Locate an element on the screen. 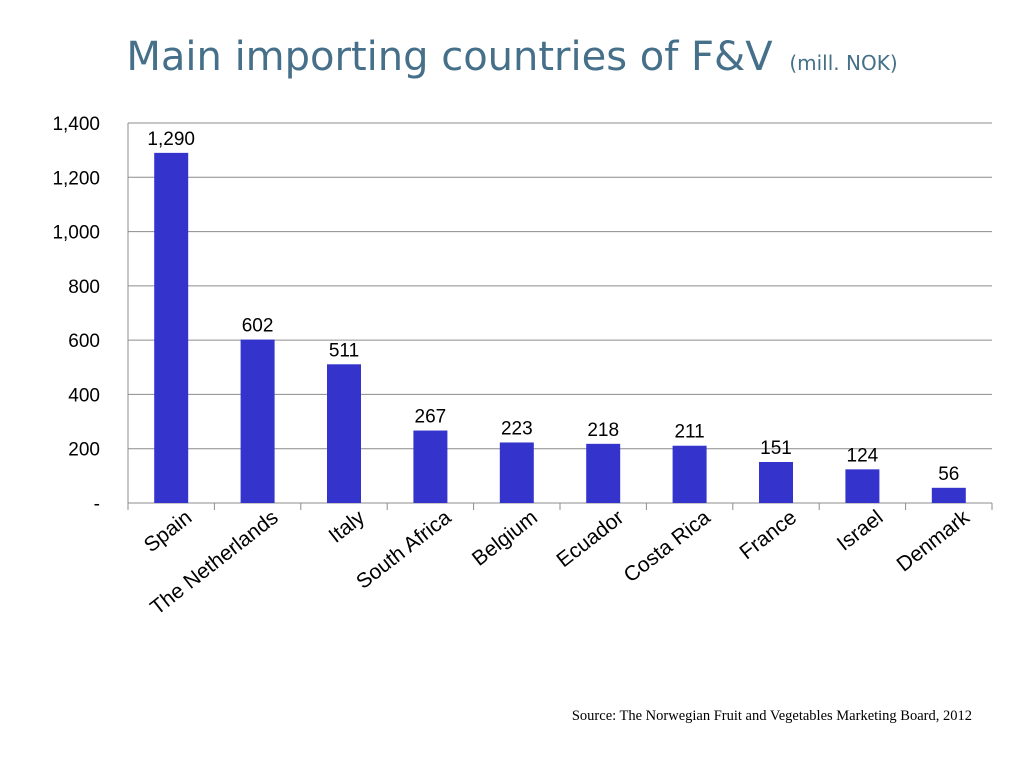  data-label: 211 is located at coordinates (689, 432).